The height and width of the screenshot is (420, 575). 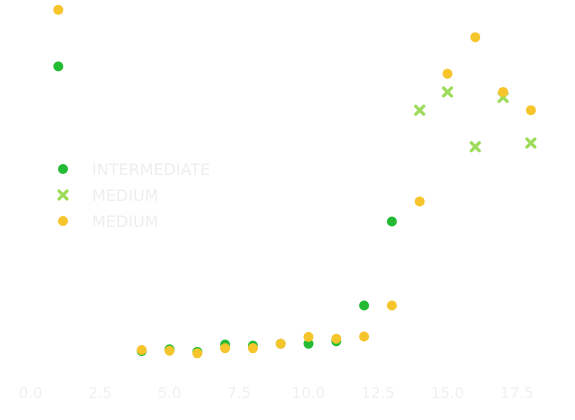 I want to click on legend: INTERMEDIATE MEDIUM MEDIUM, so click(x=133, y=195).